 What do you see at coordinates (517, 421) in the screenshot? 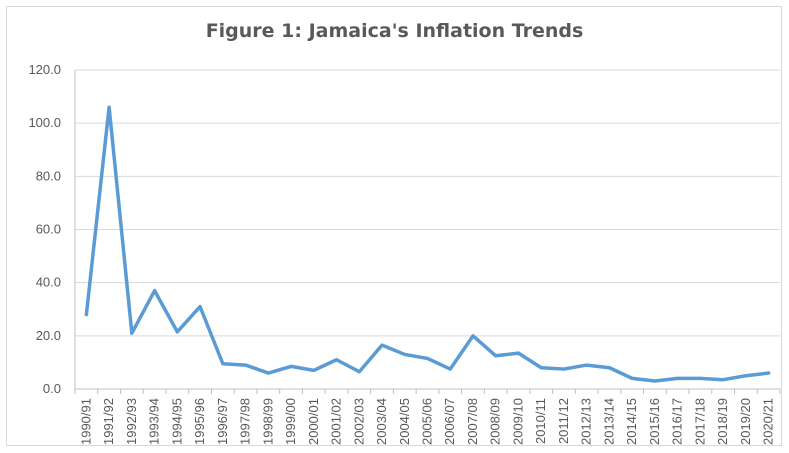
I see `x-tick-label: 2009/10` at bounding box center [517, 421].